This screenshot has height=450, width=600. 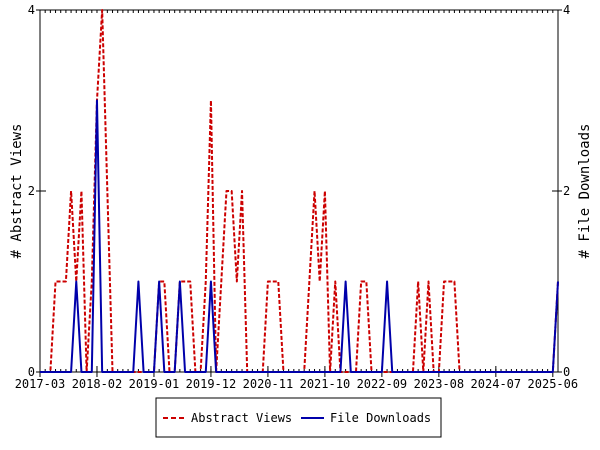 I want to click on legend-box, so click(x=298, y=417).